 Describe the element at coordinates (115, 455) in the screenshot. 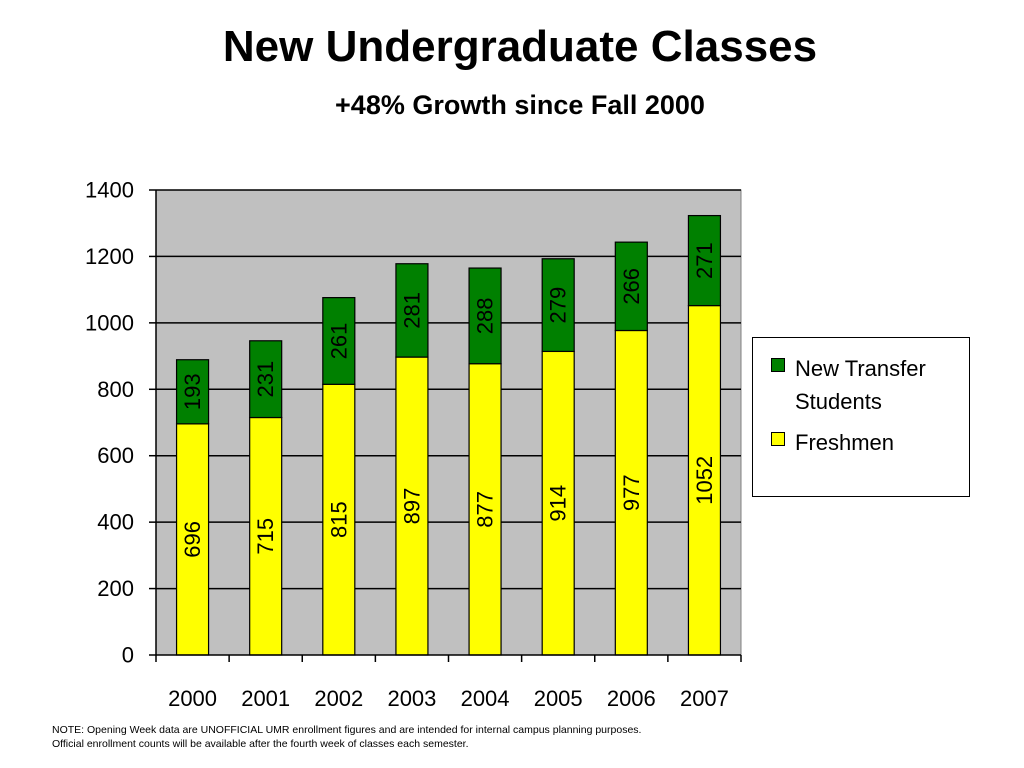

I see `y-tick-label-600: 600` at that location.